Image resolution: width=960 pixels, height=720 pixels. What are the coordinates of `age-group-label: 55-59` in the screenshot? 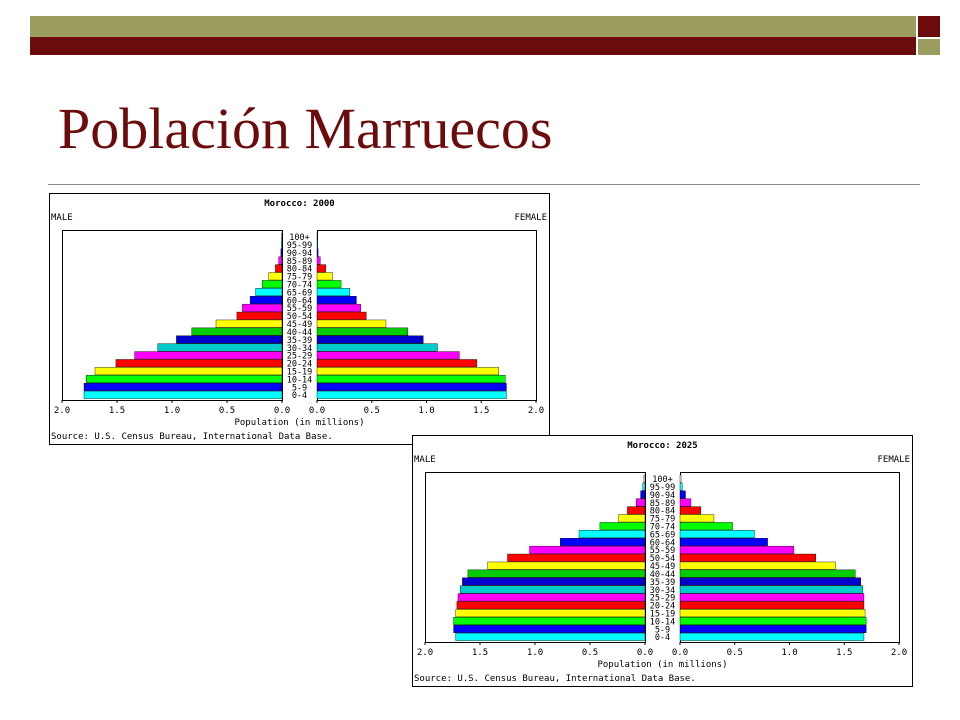 It's located at (300, 309).